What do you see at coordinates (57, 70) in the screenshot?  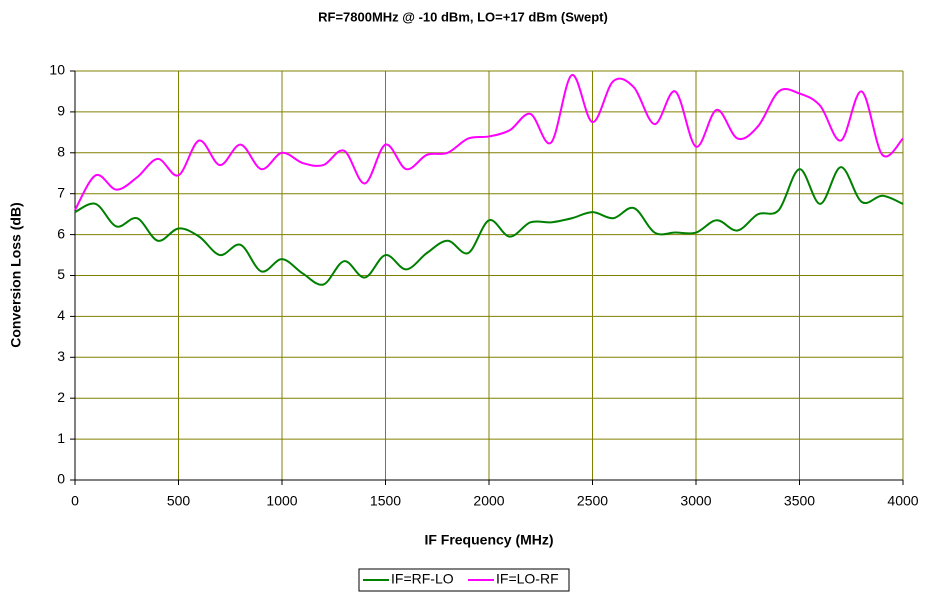 I see `y-tick-label: 10` at bounding box center [57, 70].